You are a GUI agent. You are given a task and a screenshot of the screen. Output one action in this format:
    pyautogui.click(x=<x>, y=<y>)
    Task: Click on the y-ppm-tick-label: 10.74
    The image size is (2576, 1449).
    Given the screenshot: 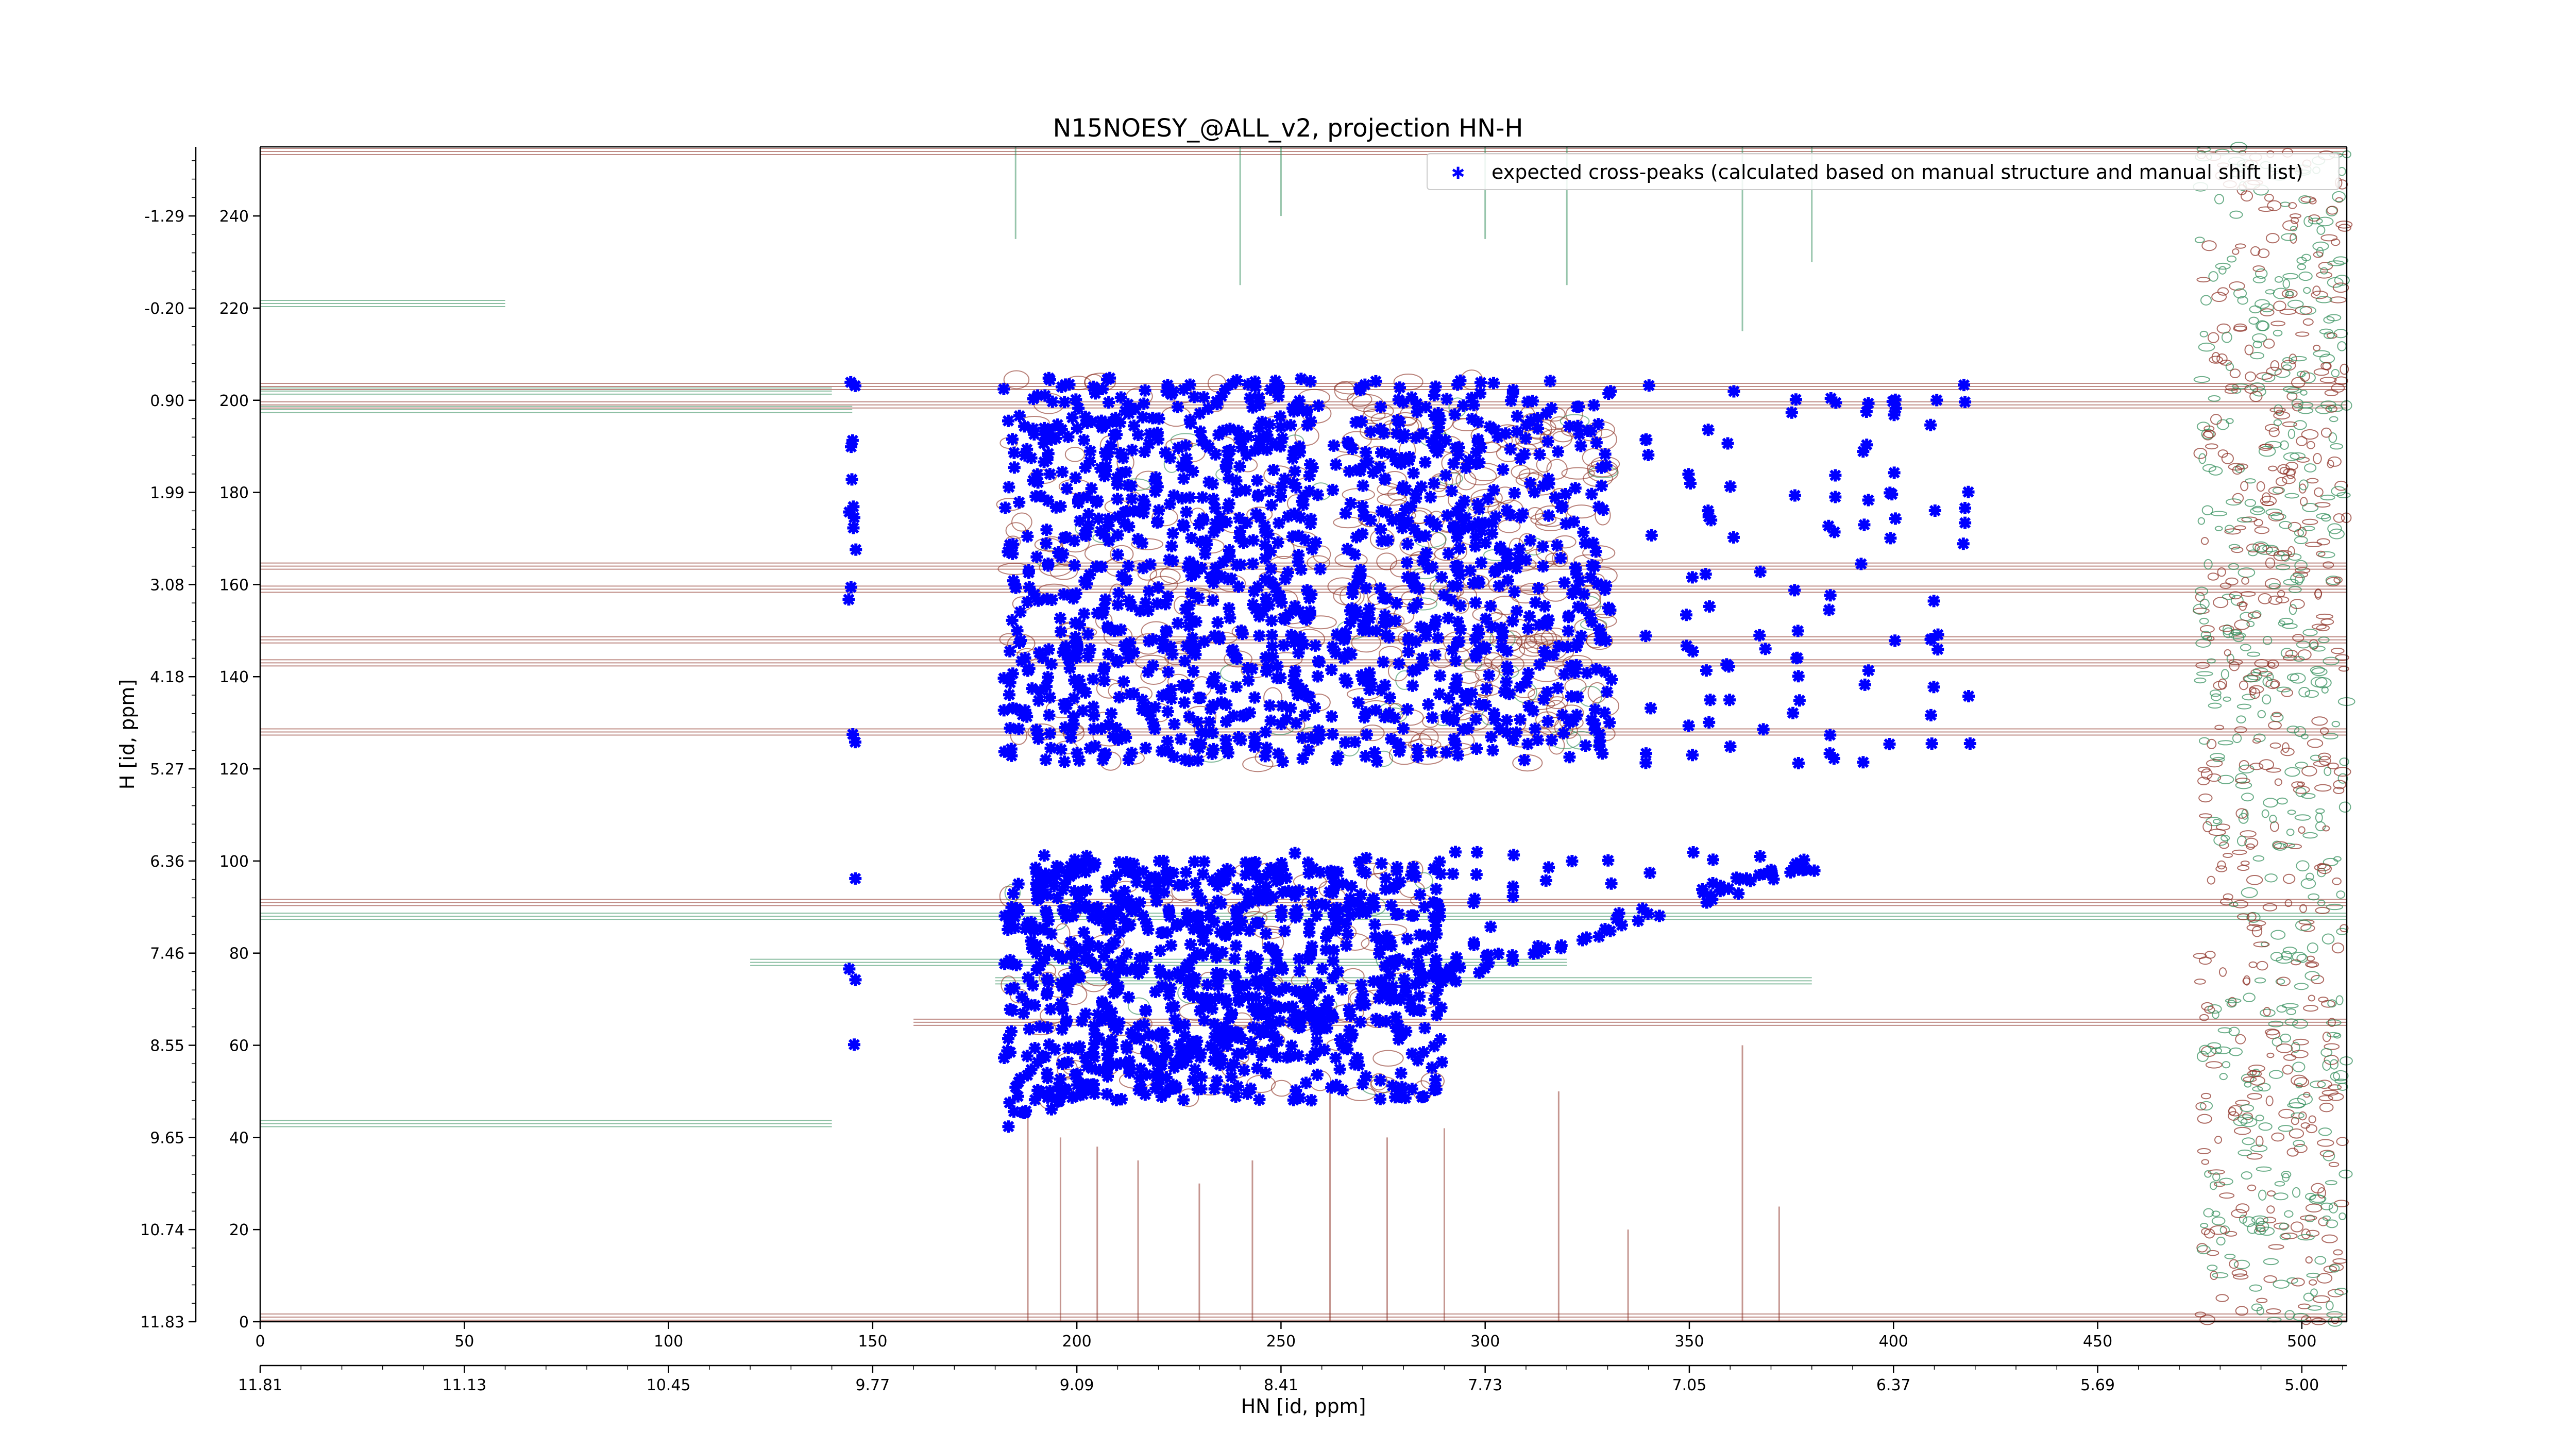 What is the action you would take?
    pyautogui.click(x=162, y=1230)
    